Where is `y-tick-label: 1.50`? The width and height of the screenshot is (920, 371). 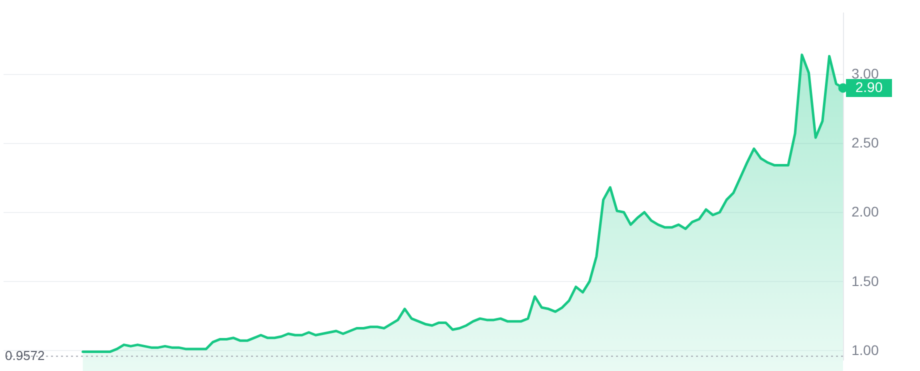
y-tick-label: 1.50 is located at coordinates (865, 280).